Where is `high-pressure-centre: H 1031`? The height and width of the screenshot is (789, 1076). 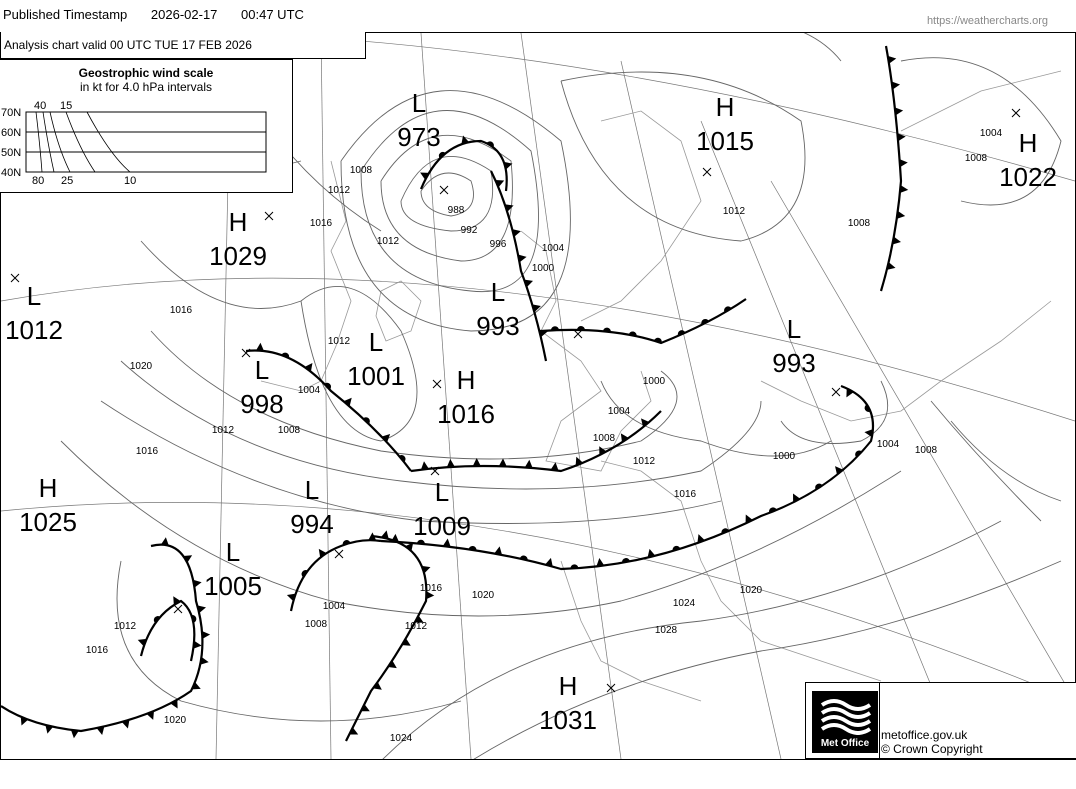 high-pressure-centre: H 1031 is located at coordinates (577, 703).